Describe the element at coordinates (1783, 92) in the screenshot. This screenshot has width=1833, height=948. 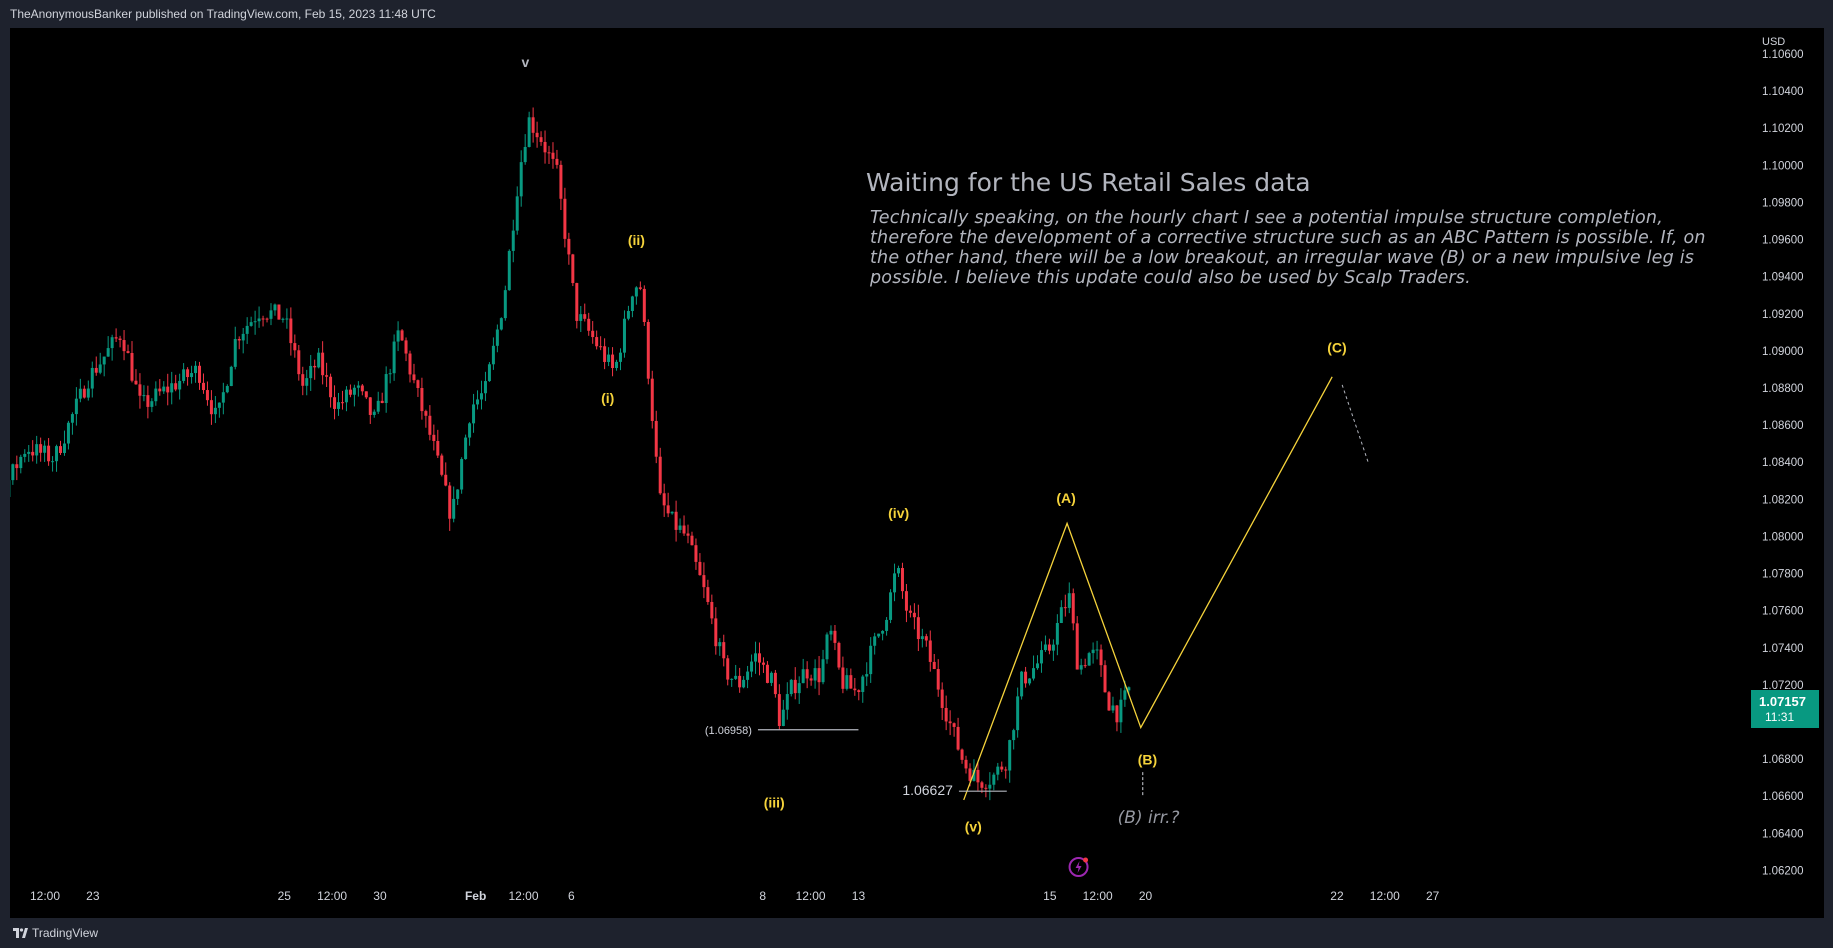
I see `y-tick-label: 1.10400` at that location.